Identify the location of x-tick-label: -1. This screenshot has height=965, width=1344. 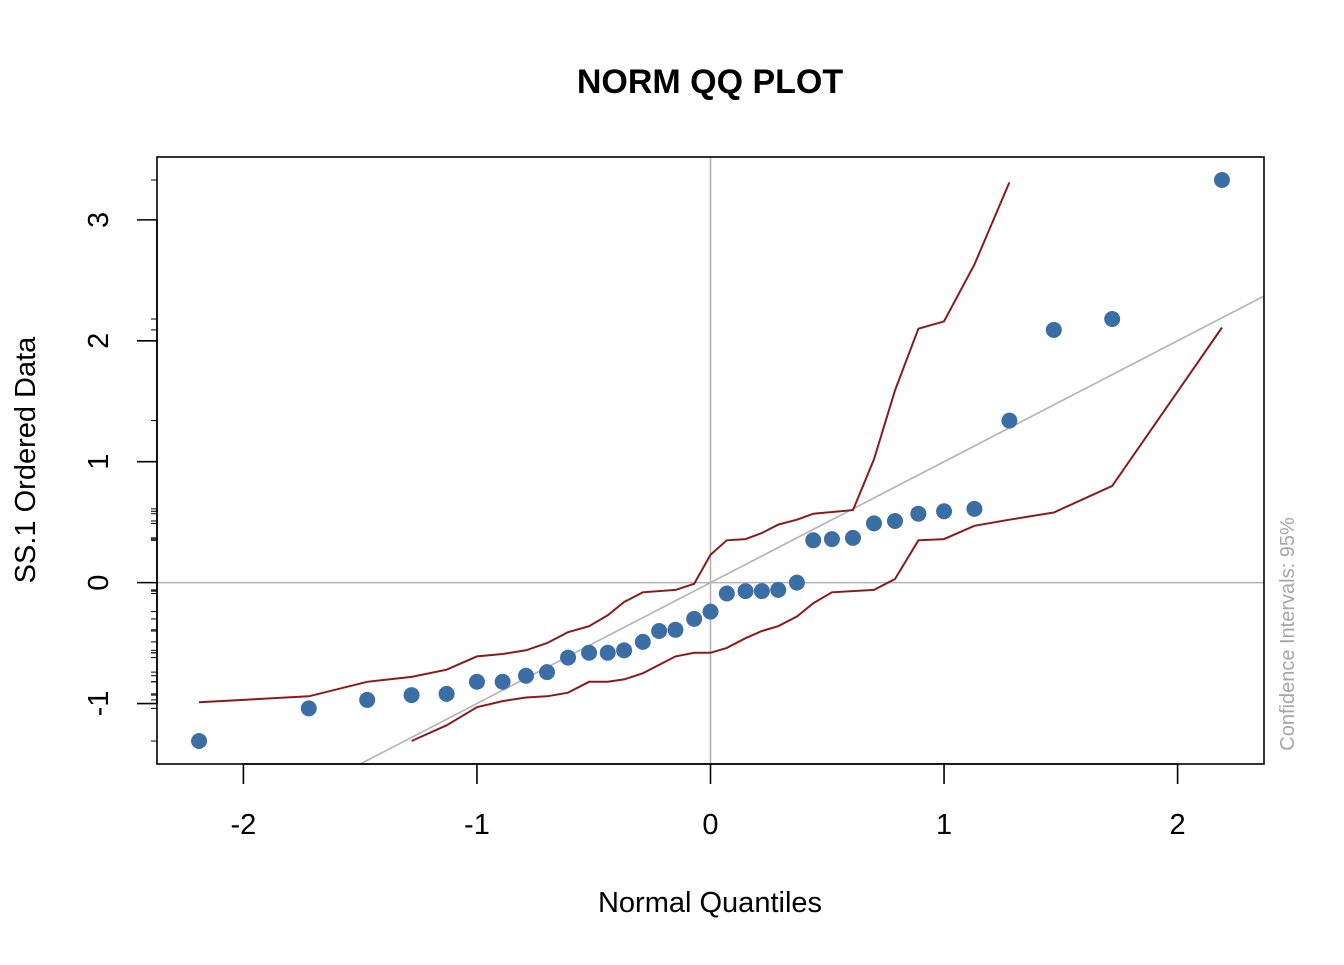
(477, 825).